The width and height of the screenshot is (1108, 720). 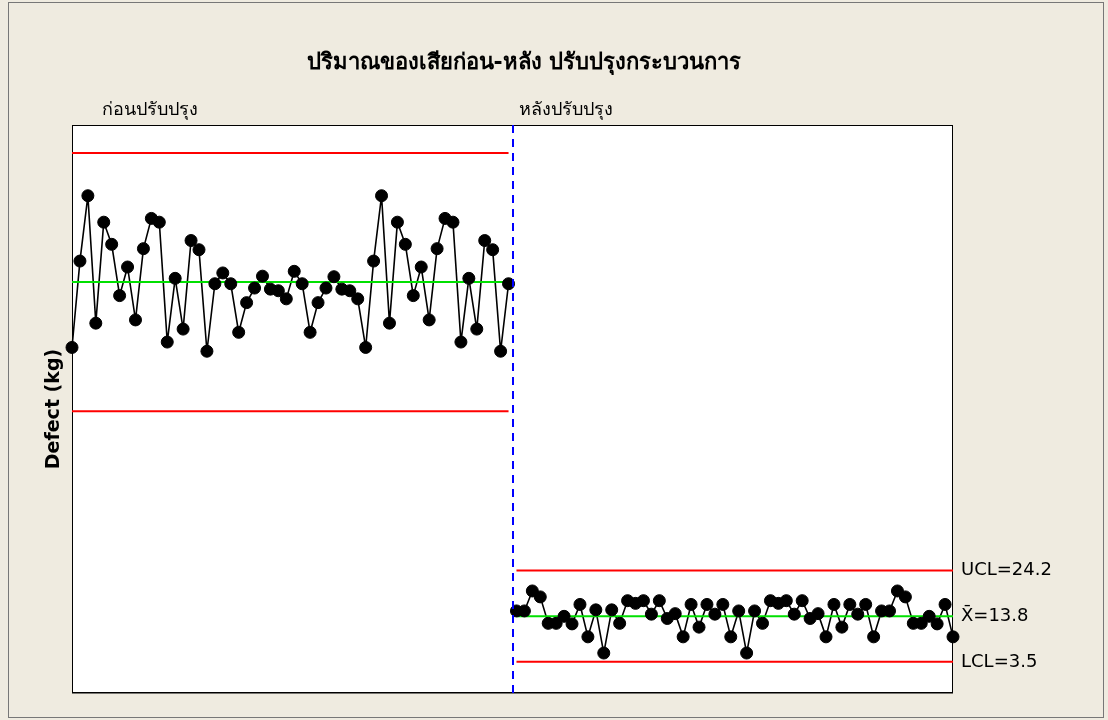 I want to click on chart-title: ปริมาณของเสียก่อน-หลัง ปรับปรุงกระบวนการ, so click(x=524, y=62).